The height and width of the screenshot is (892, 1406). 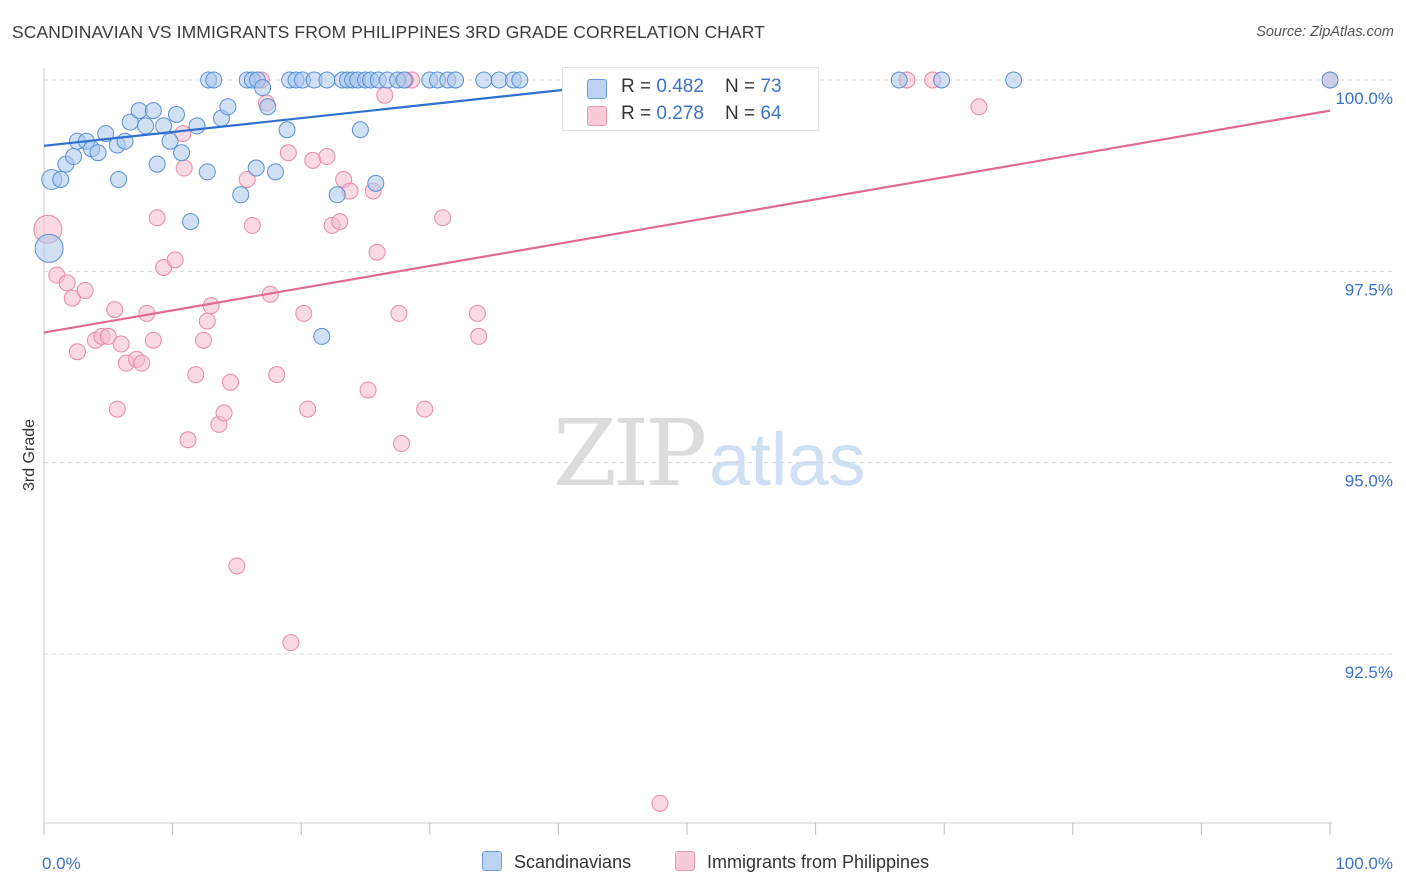 What do you see at coordinates (492, 861) in the screenshot?
I see `bottom-swatch-blue` at bounding box center [492, 861].